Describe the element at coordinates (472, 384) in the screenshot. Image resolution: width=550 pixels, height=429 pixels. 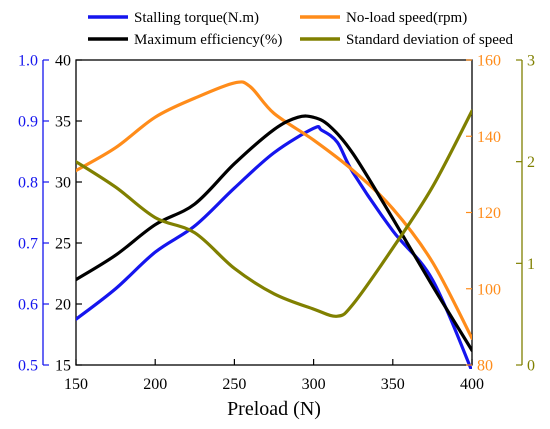
I see `x-tick-label: 400` at that location.